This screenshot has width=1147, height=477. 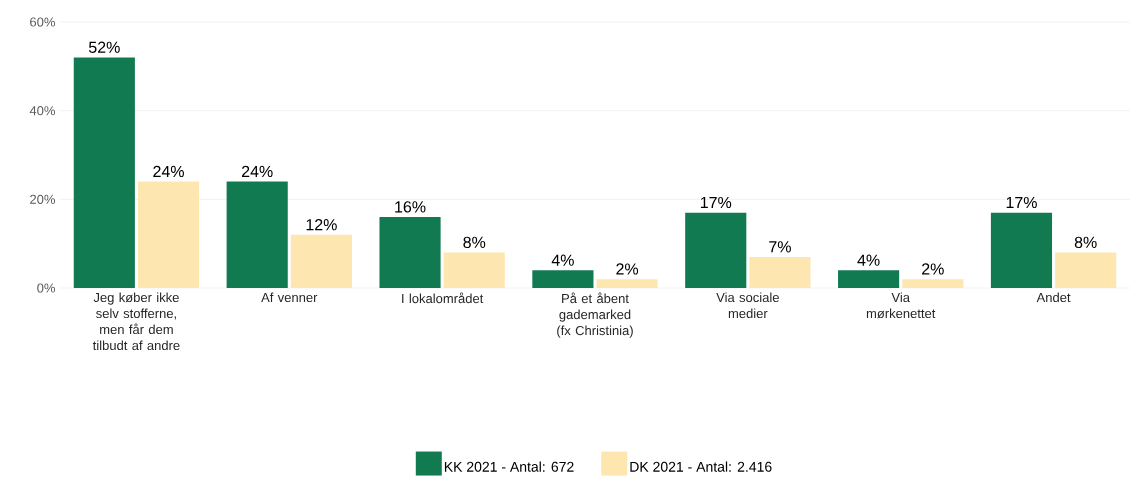 I want to click on legend-label: KK 2021 - Antal: 672, so click(x=509, y=466).